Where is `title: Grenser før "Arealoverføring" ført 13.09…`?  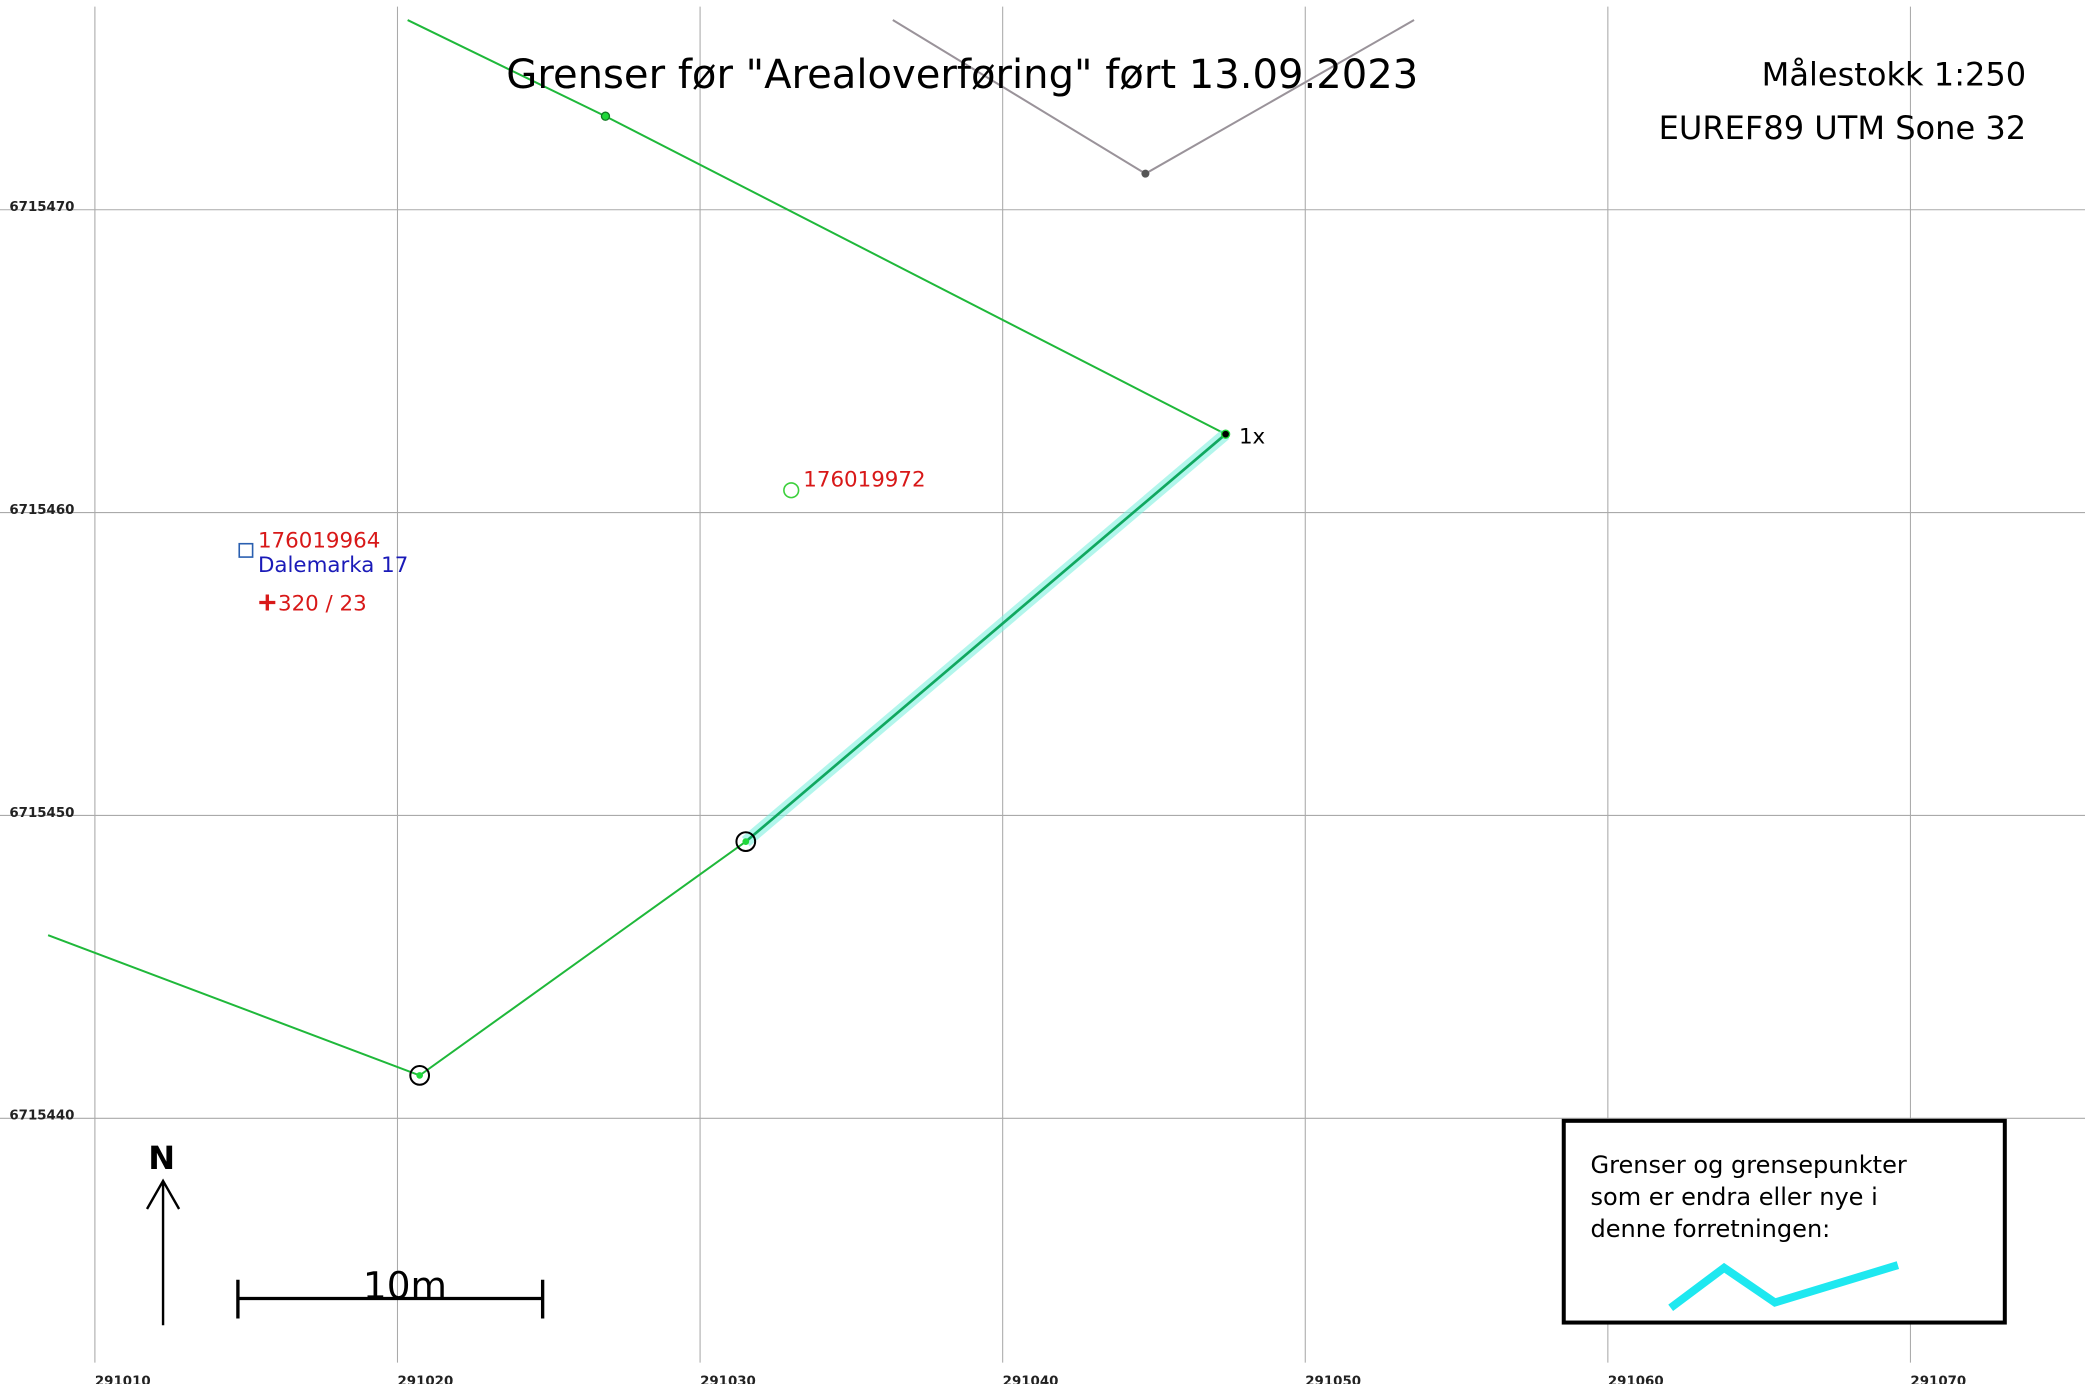
title: Grenser før "Arealoverføring" ført 13.09… is located at coordinates (962, 75).